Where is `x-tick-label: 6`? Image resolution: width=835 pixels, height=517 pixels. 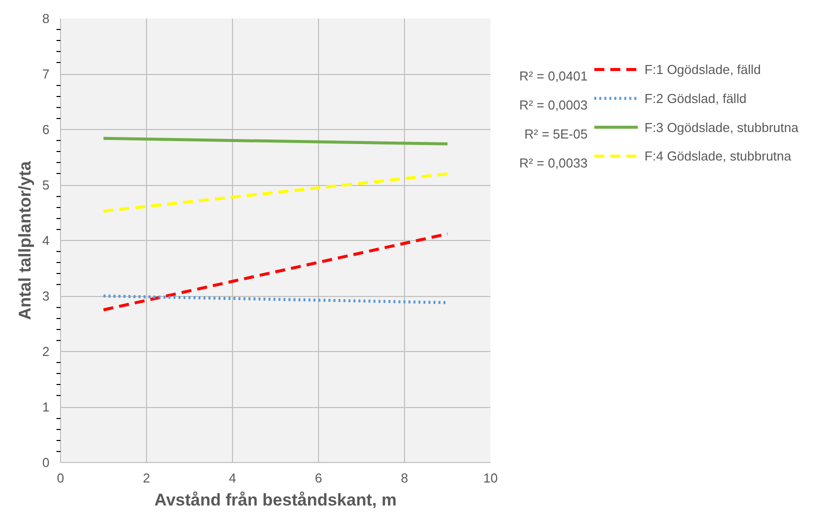
x-tick-label: 6 is located at coordinates (318, 478).